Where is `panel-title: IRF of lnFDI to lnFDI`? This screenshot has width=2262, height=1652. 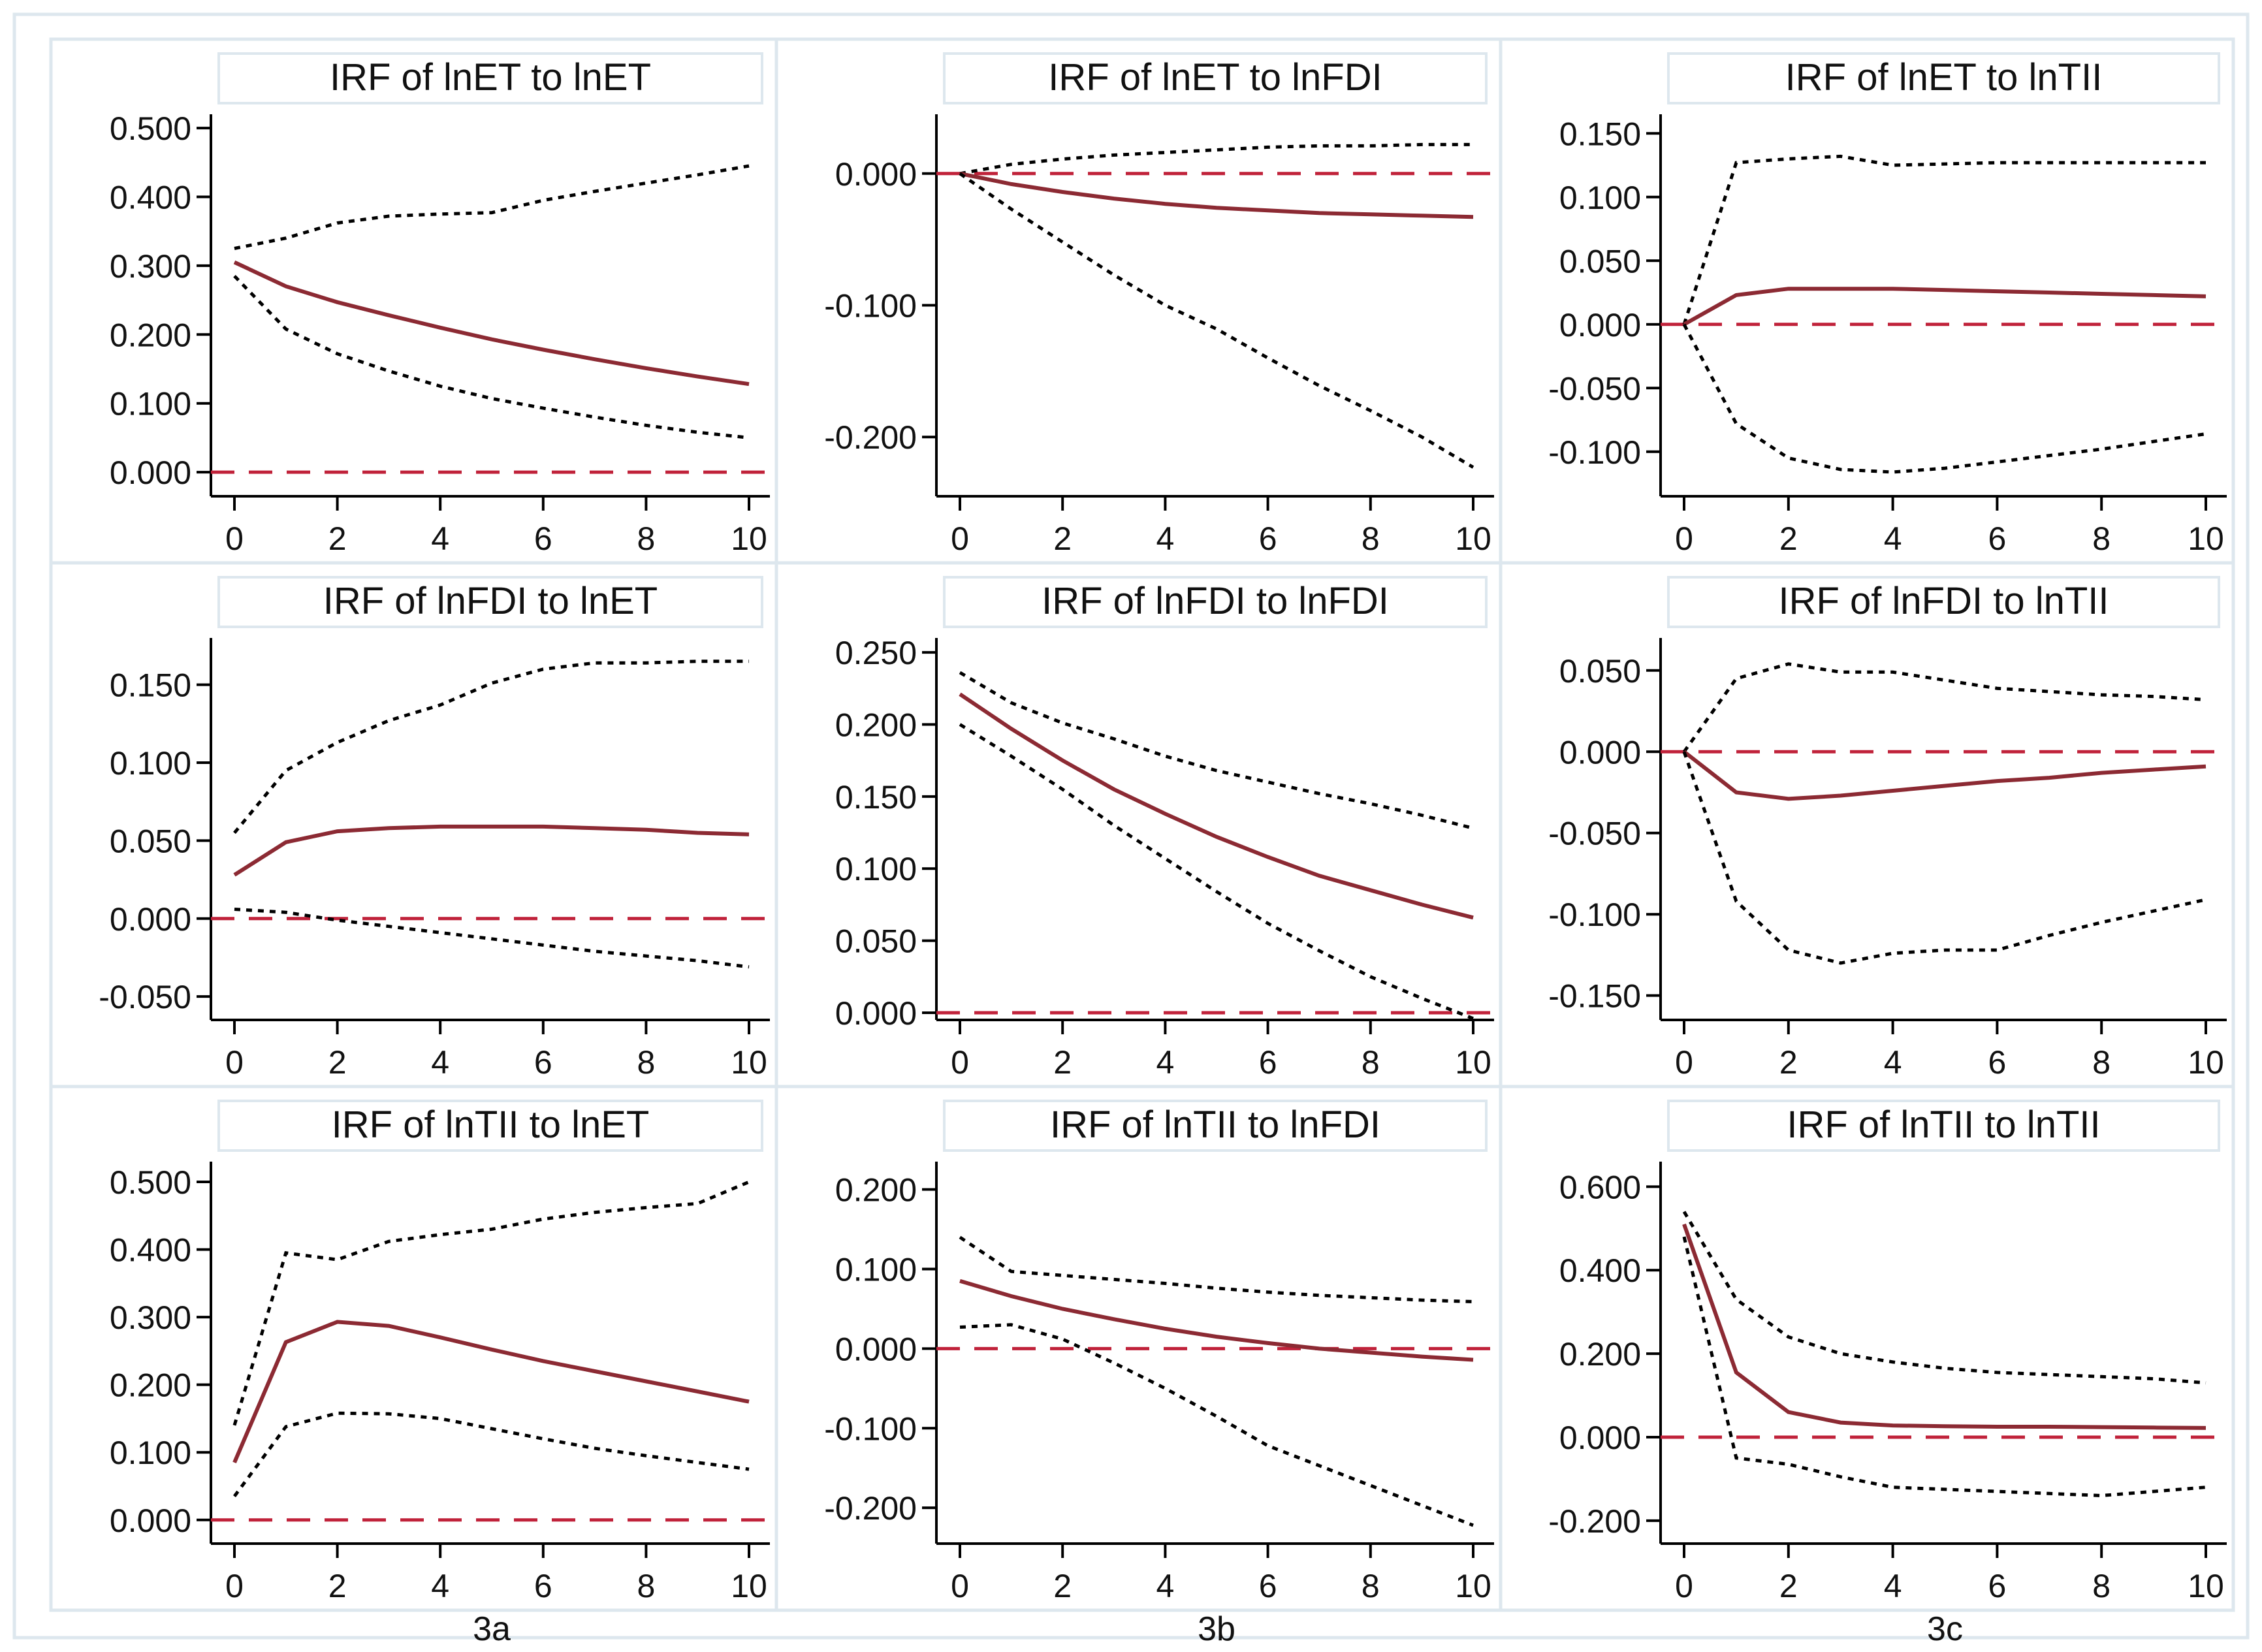
panel-title: IRF of lnFDI to lnFDI is located at coordinates (1215, 601).